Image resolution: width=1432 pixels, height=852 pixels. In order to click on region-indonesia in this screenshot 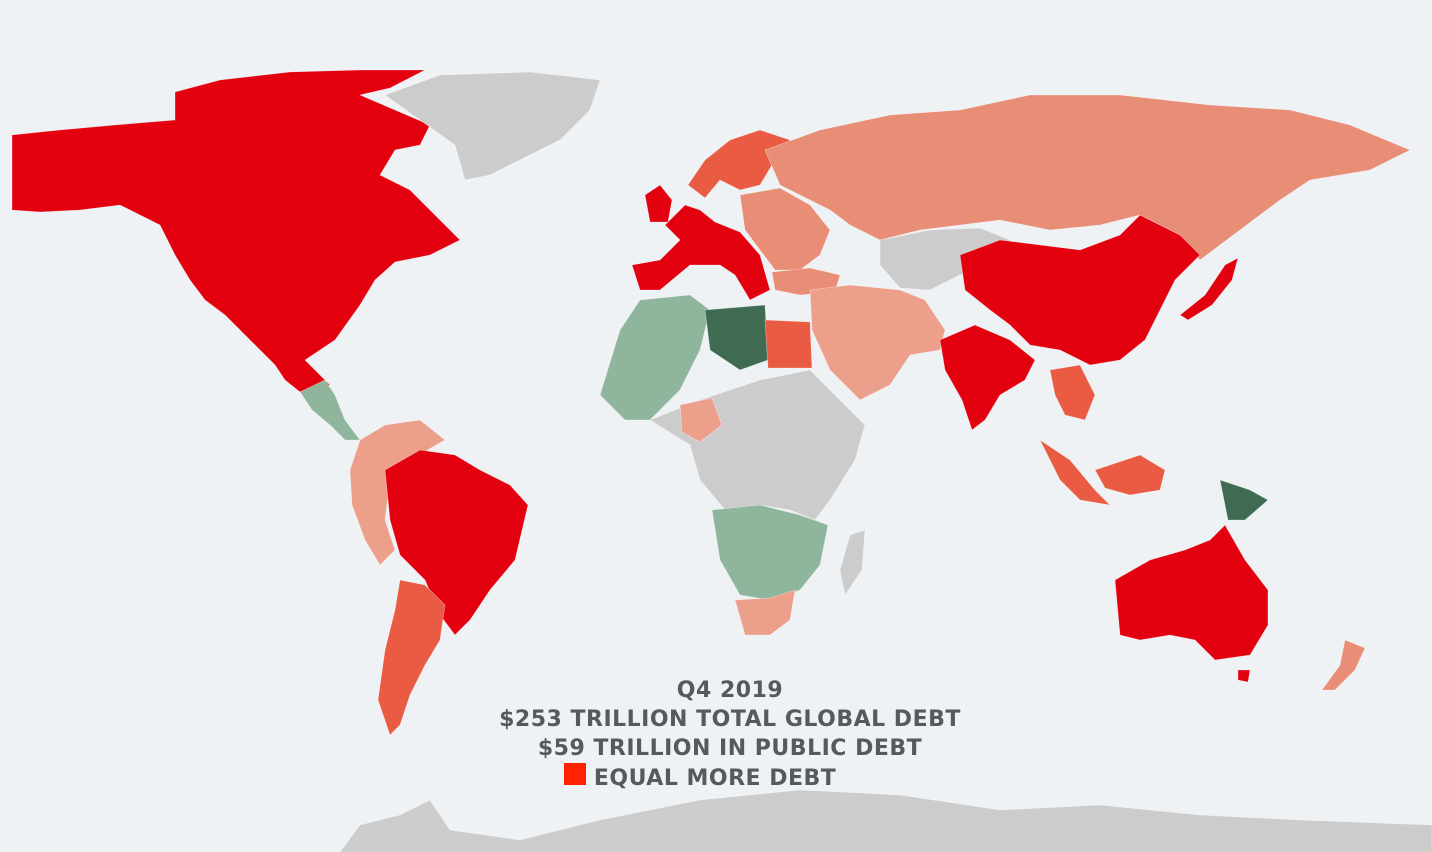, I will do `click(1130, 475)`.